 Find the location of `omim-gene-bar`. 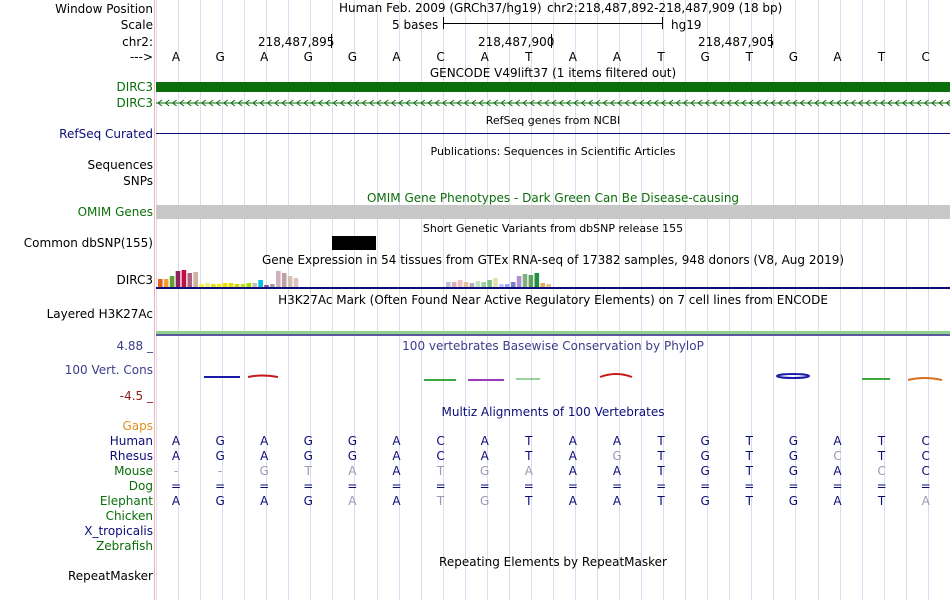

omim-gene-bar is located at coordinates (553, 212).